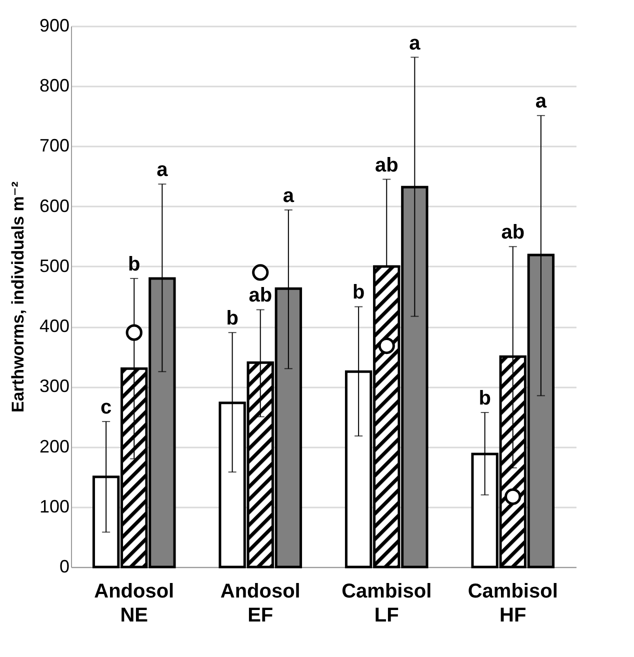 Image resolution: width=634 pixels, height=657 pixels. I want to click on y-tick-label: 0, so click(64, 566).